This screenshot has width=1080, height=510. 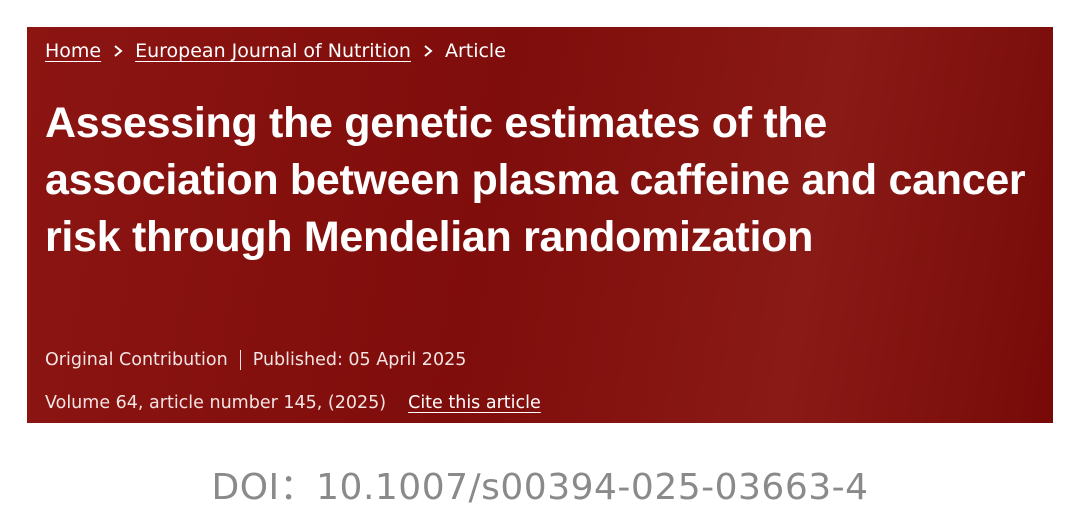 I want to click on citation: Volume 64, article number 145, (2025), so click(x=216, y=403).